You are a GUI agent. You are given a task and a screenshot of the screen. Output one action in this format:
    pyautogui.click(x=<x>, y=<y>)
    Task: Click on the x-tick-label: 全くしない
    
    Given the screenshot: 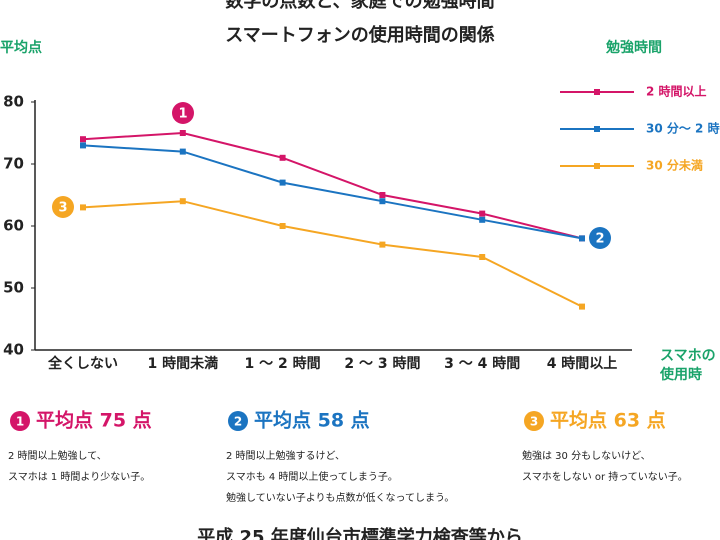 What is the action you would take?
    pyautogui.click(x=82, y=363)
    